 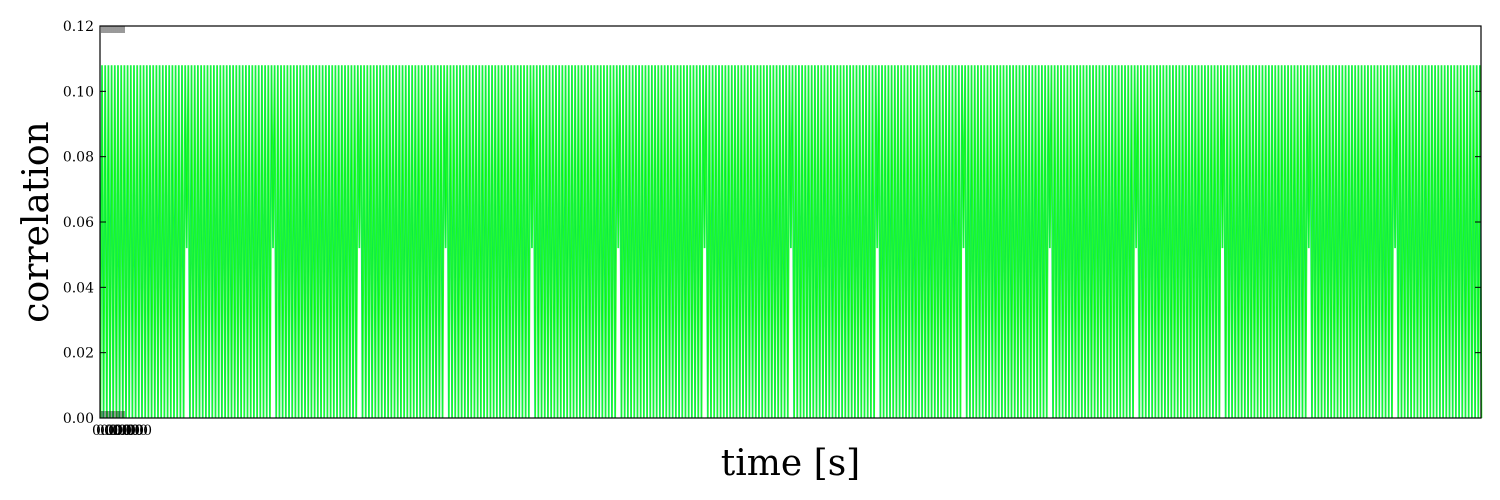 I want to click on x-axis-title: time [s], so click(x=790, y=463).